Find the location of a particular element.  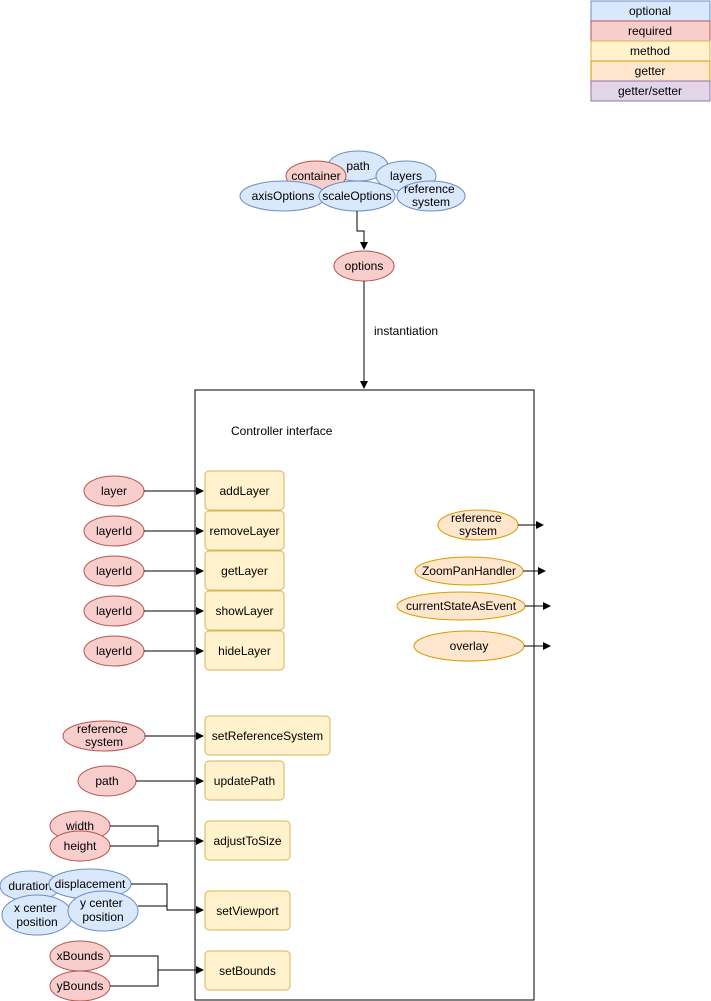

input-layer-id-remove-label: layerId is located at coordinates (114, 531).